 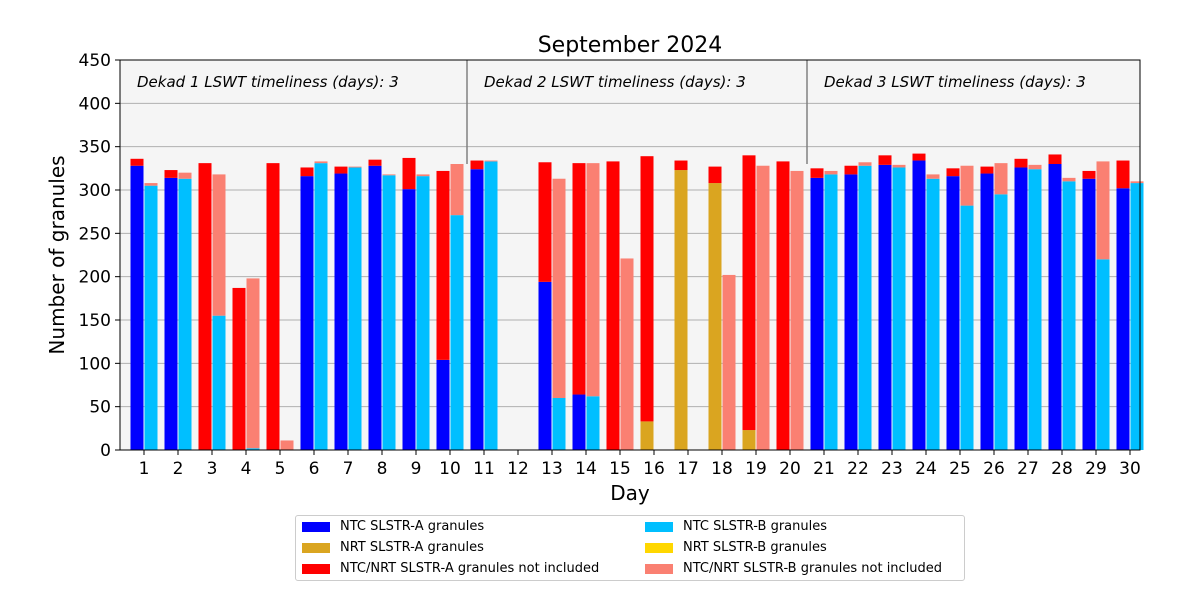 I want to click on legend-item-nrt-b: NRT SLSTR-B granules, so click(x=736, y=547).